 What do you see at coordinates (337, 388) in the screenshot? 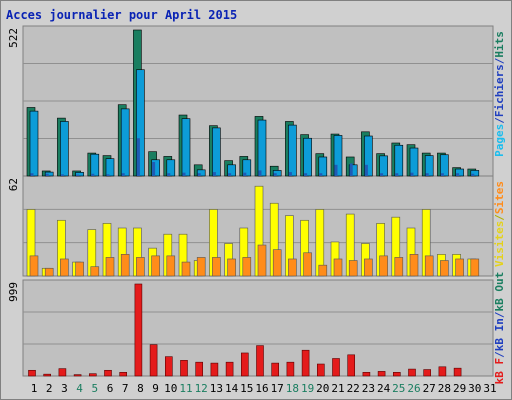
I see `x-tick-label: 21` at bounding box center [337, 388].